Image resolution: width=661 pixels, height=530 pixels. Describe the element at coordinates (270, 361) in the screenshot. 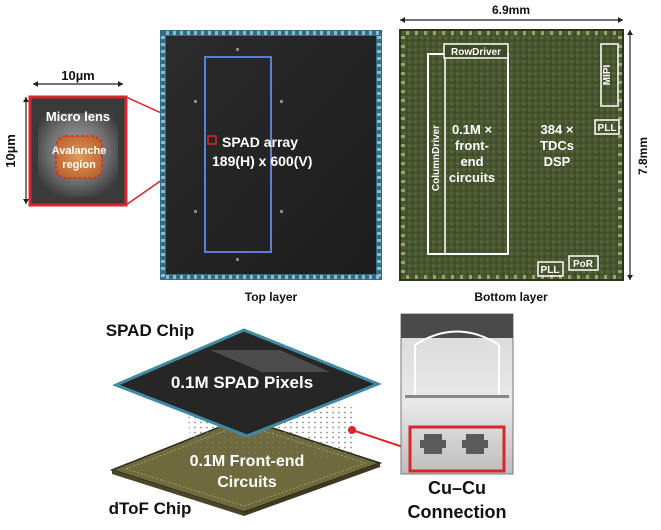

I see `spad-chip-pixel-area` at that location.